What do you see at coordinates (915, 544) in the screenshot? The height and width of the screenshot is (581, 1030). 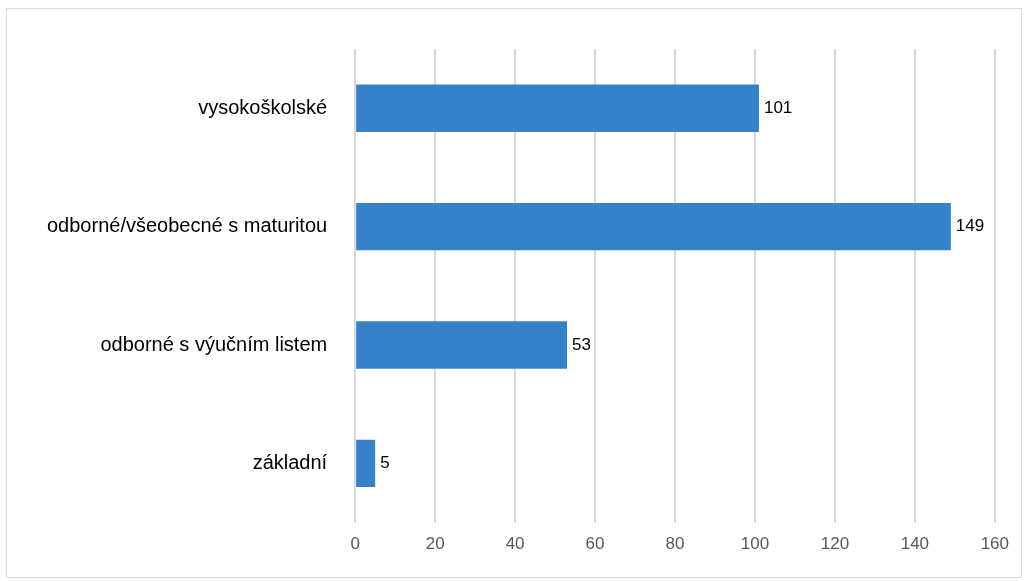 I see `x-tick-label: 140` at bounding box center [915, 544].